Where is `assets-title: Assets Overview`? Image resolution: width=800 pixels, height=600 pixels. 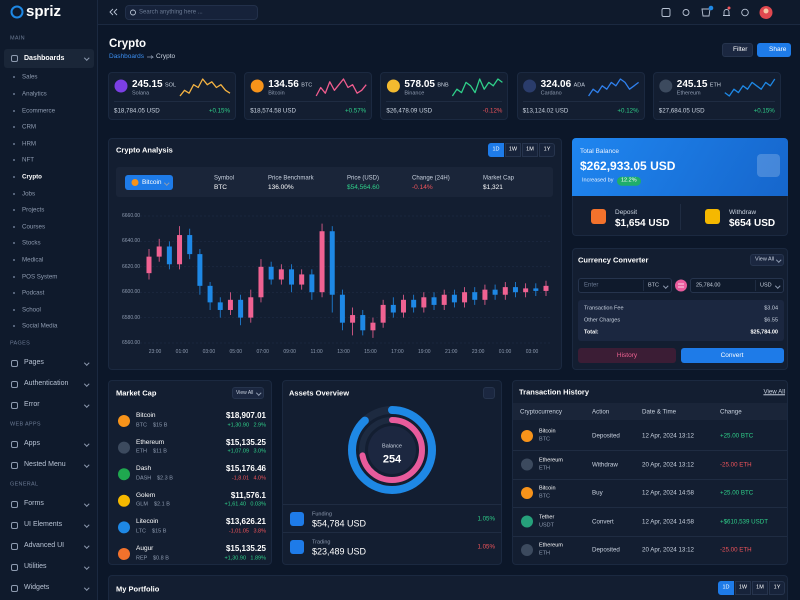 assets-title: Assets Overview is located at coordinates (319, 393).